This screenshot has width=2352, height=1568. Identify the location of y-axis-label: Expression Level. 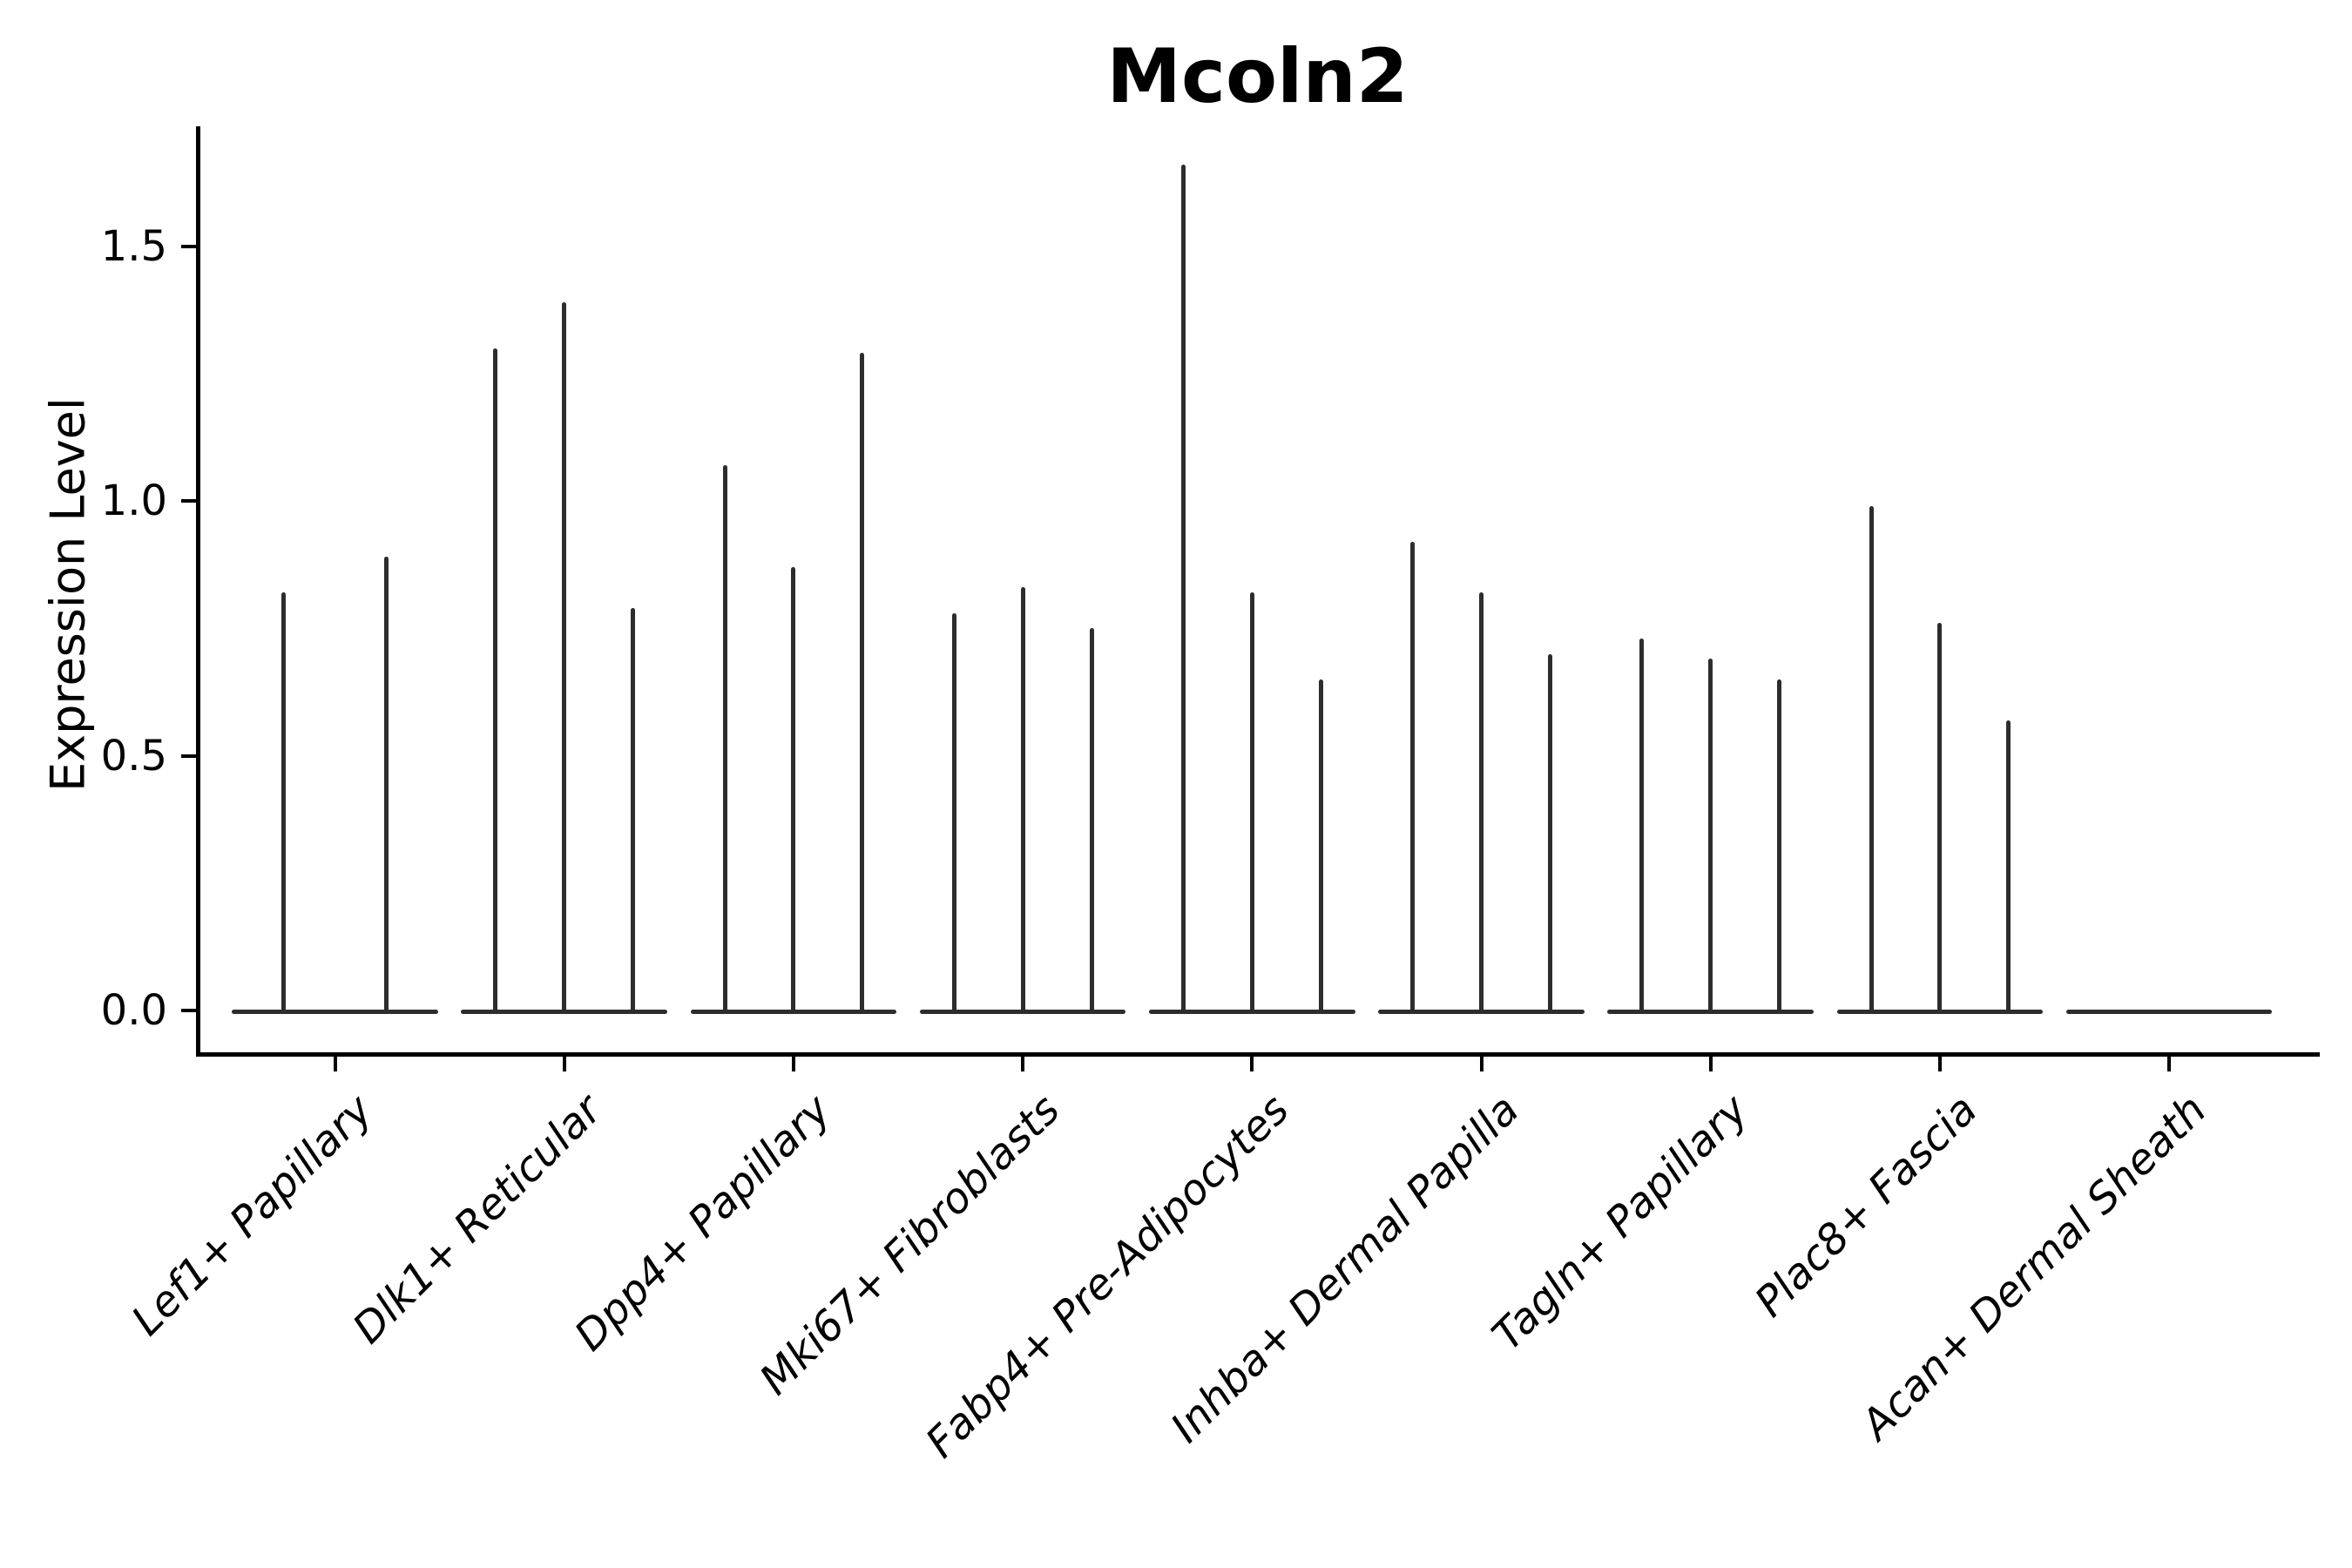
(68, 594).